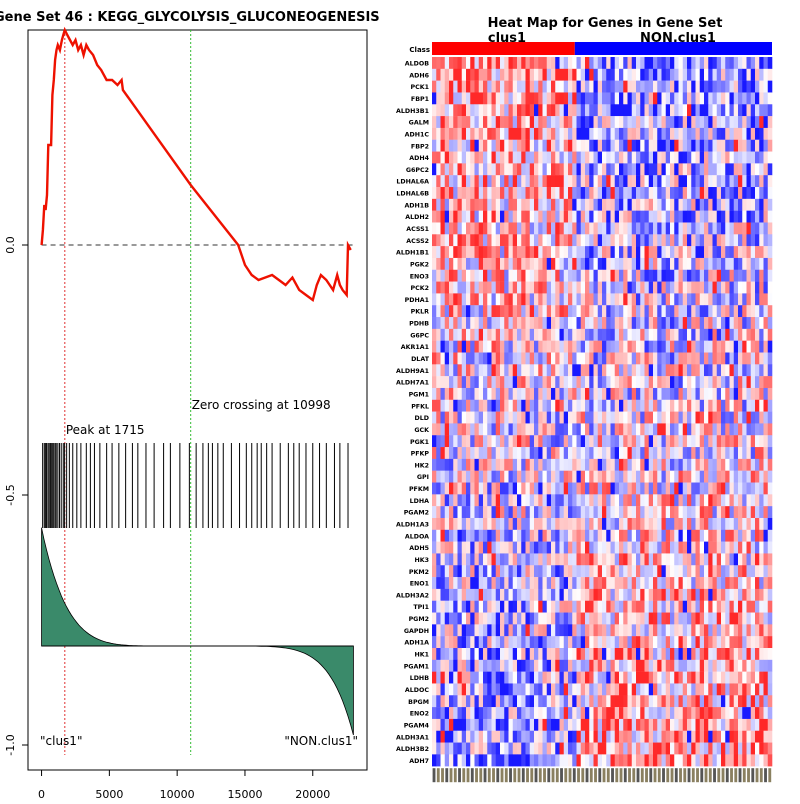  I want to click on gene-label: GAPDH, so click(416, 631).